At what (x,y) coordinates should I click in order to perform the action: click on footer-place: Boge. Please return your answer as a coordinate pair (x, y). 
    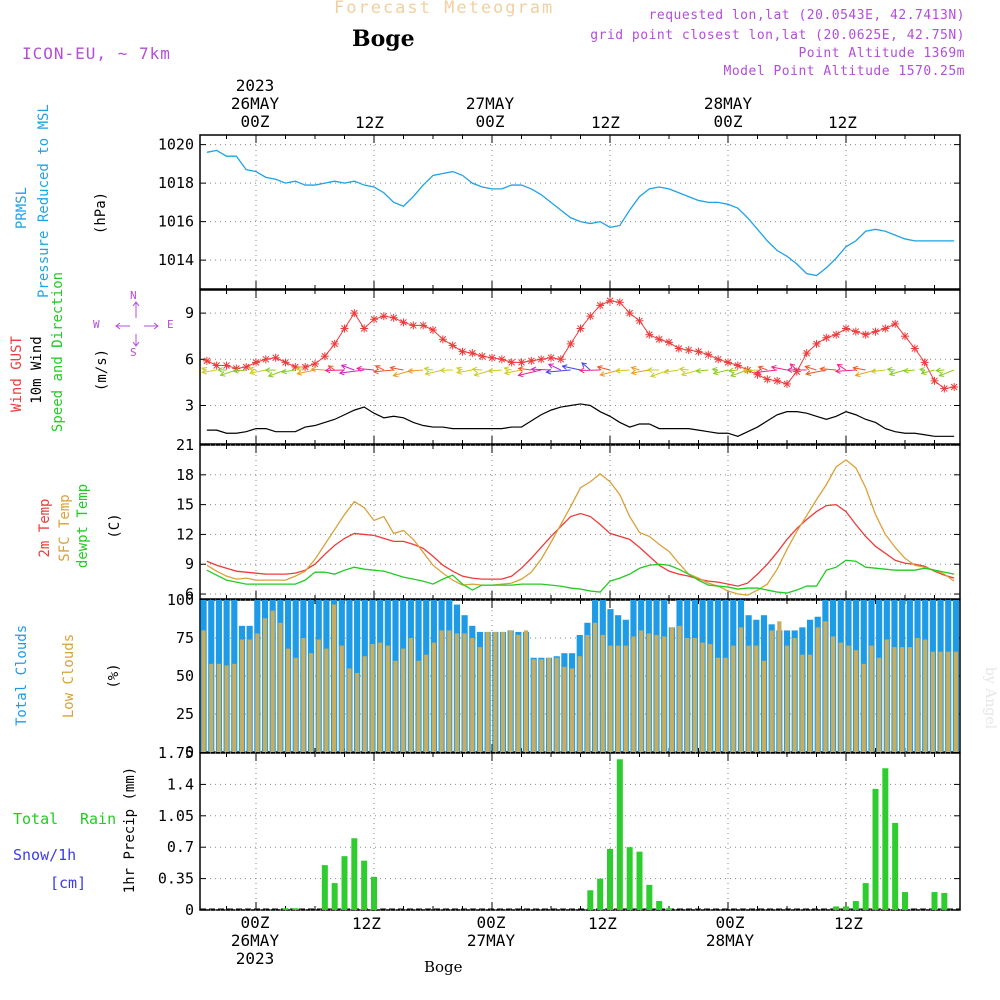
    Looking at the image, I should click on (443, 967).